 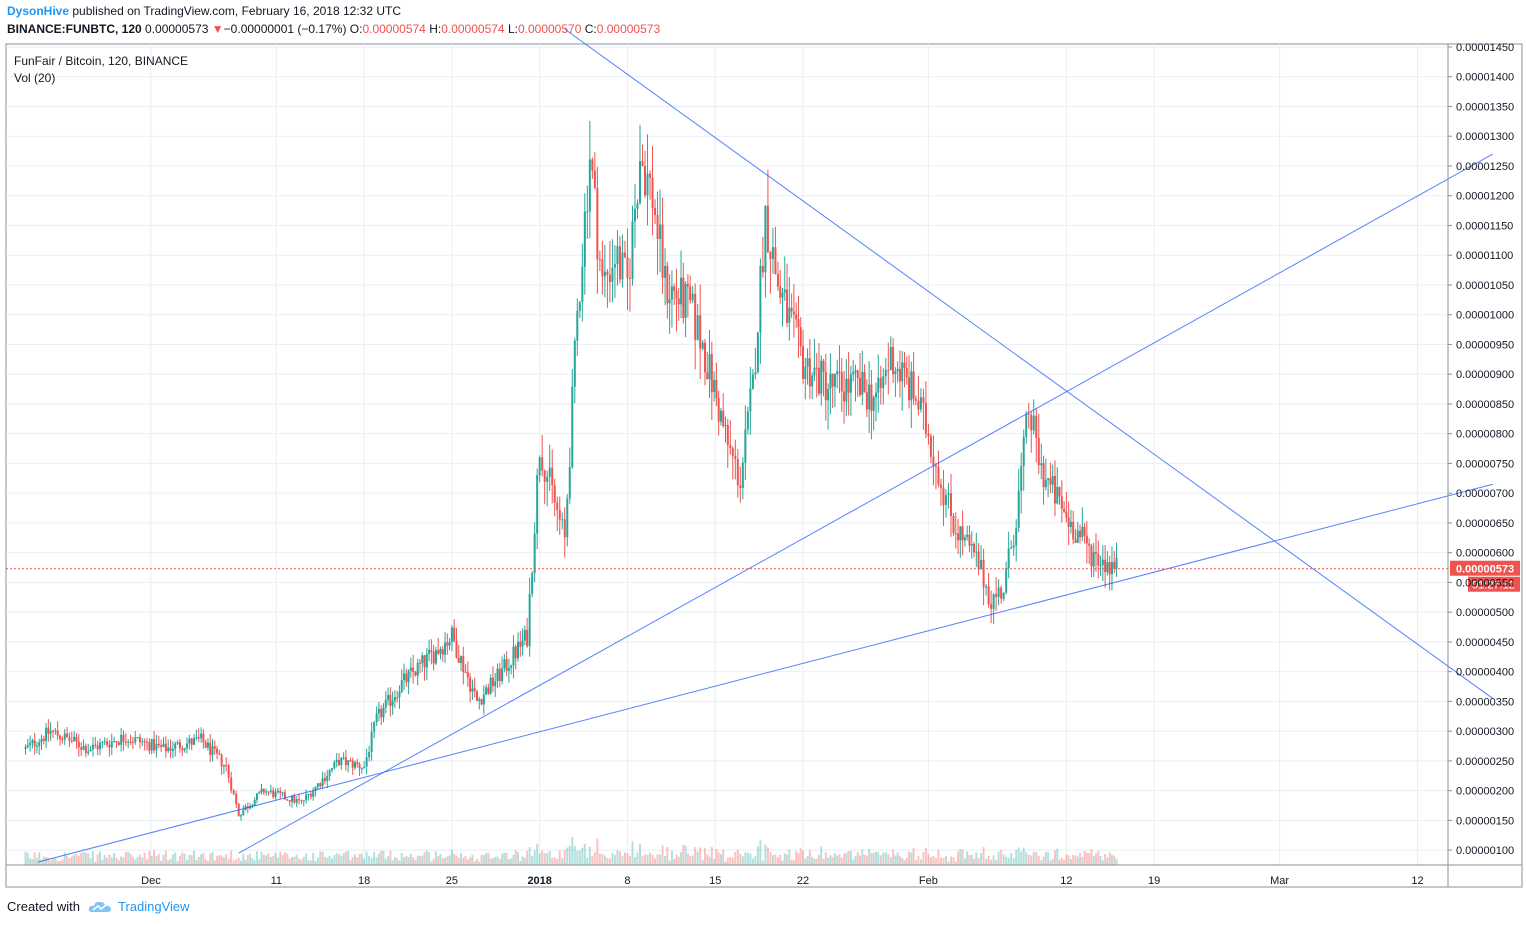 I want to click on y-tick-label: 0.00001450, so click(x=1485, y=48).